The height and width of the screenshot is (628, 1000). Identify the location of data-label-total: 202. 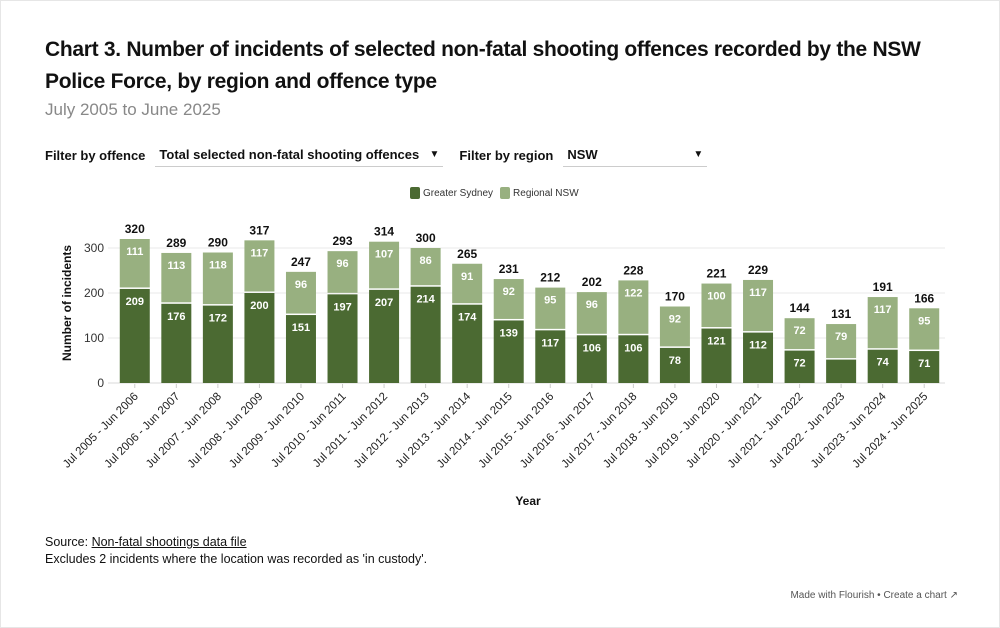
(592, 282).